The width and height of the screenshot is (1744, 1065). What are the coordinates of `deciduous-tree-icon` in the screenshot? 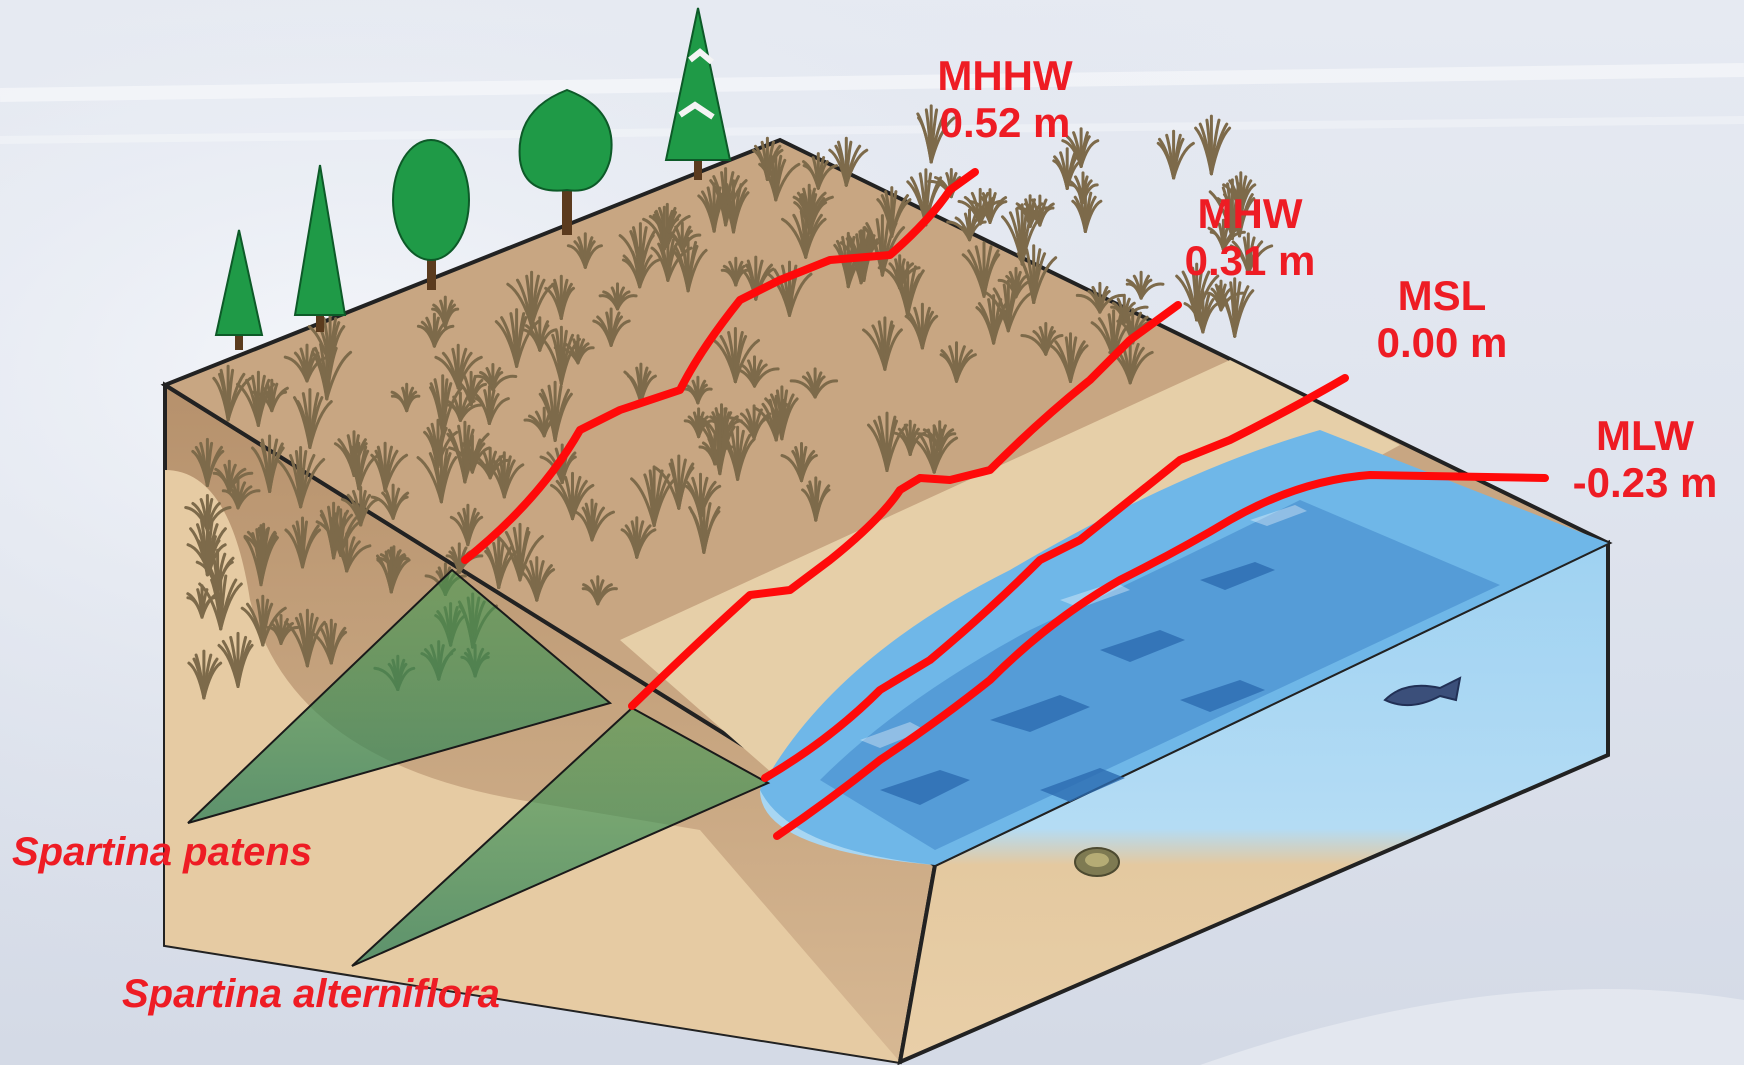 It's located at (565, 161).